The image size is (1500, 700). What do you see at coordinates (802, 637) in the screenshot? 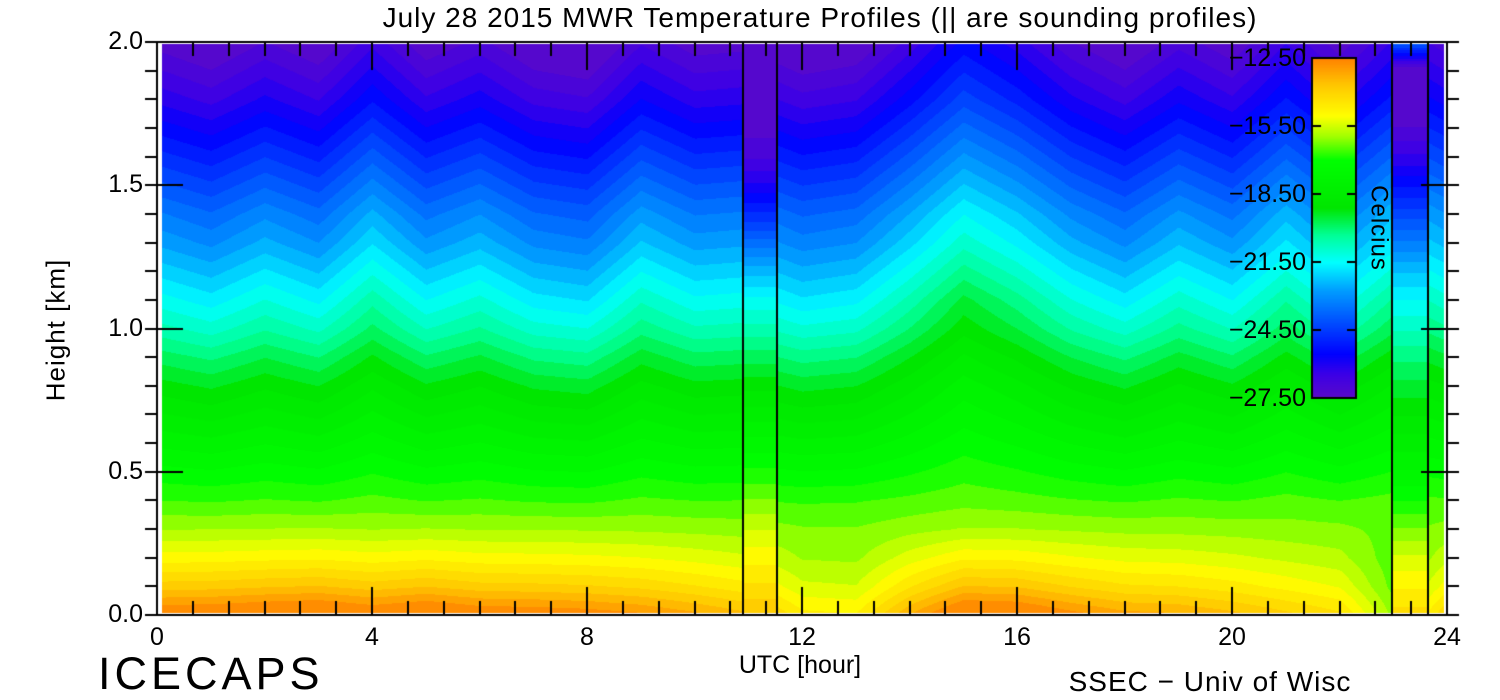
I see `x-tick-label-12: 12` at bounding box center [802, 637].